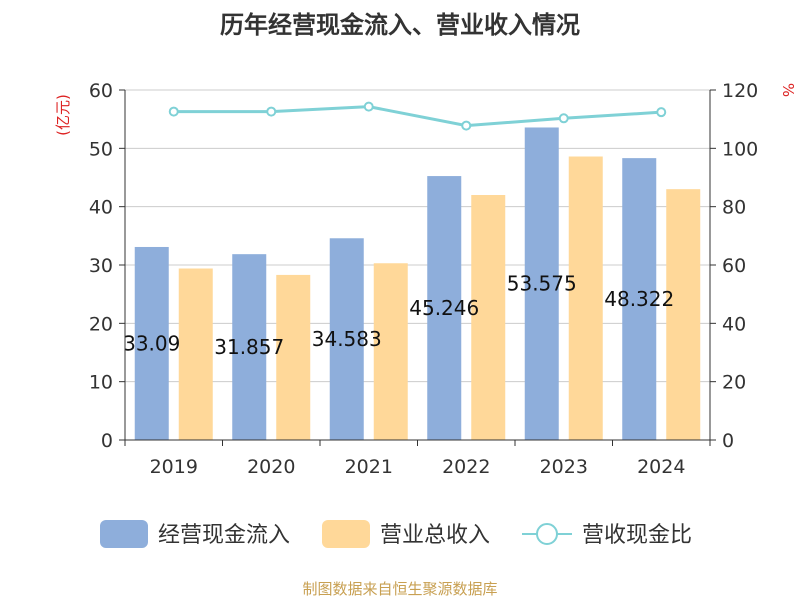  What do you see at coordinates (101, 383) in the screenshot?
I see `left-tick-label: 10` at bounding box center [101, 383].